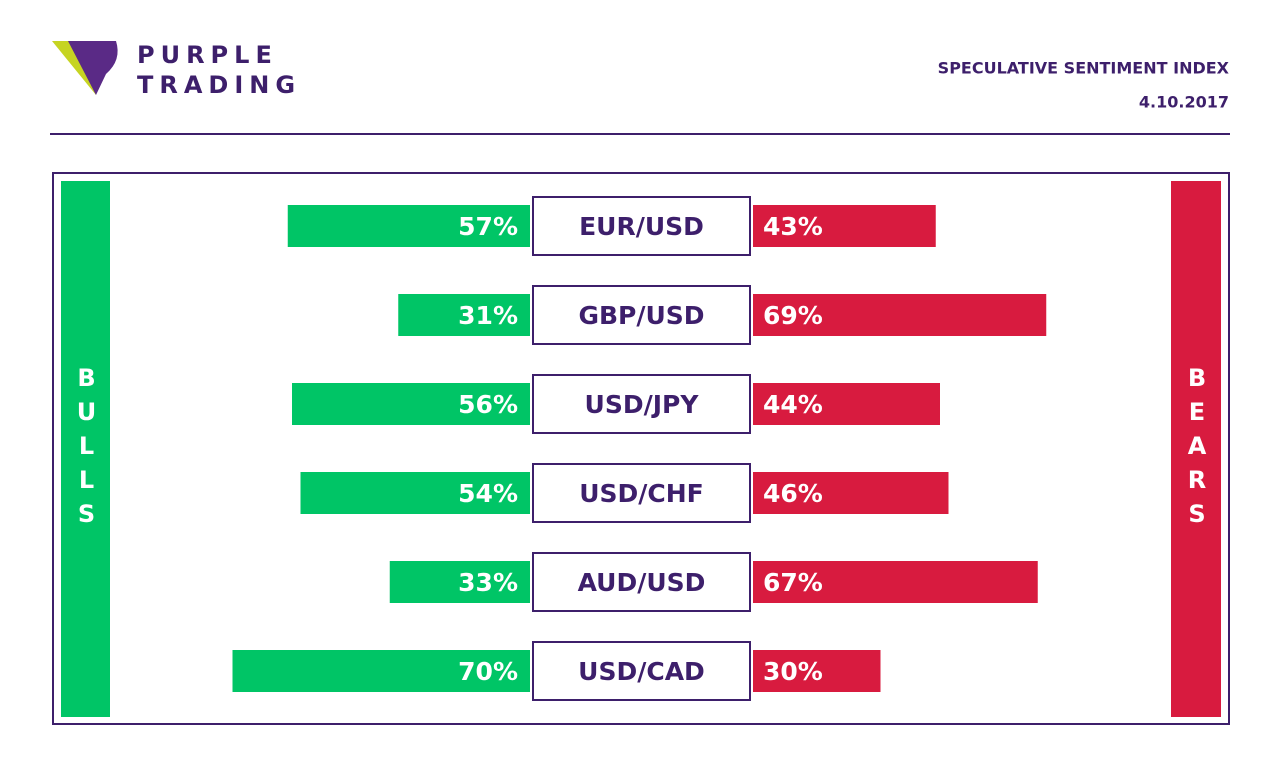 This screenshot has width=1280, height=780. I want to click on brand-line: TRADING, so click(219, 85).